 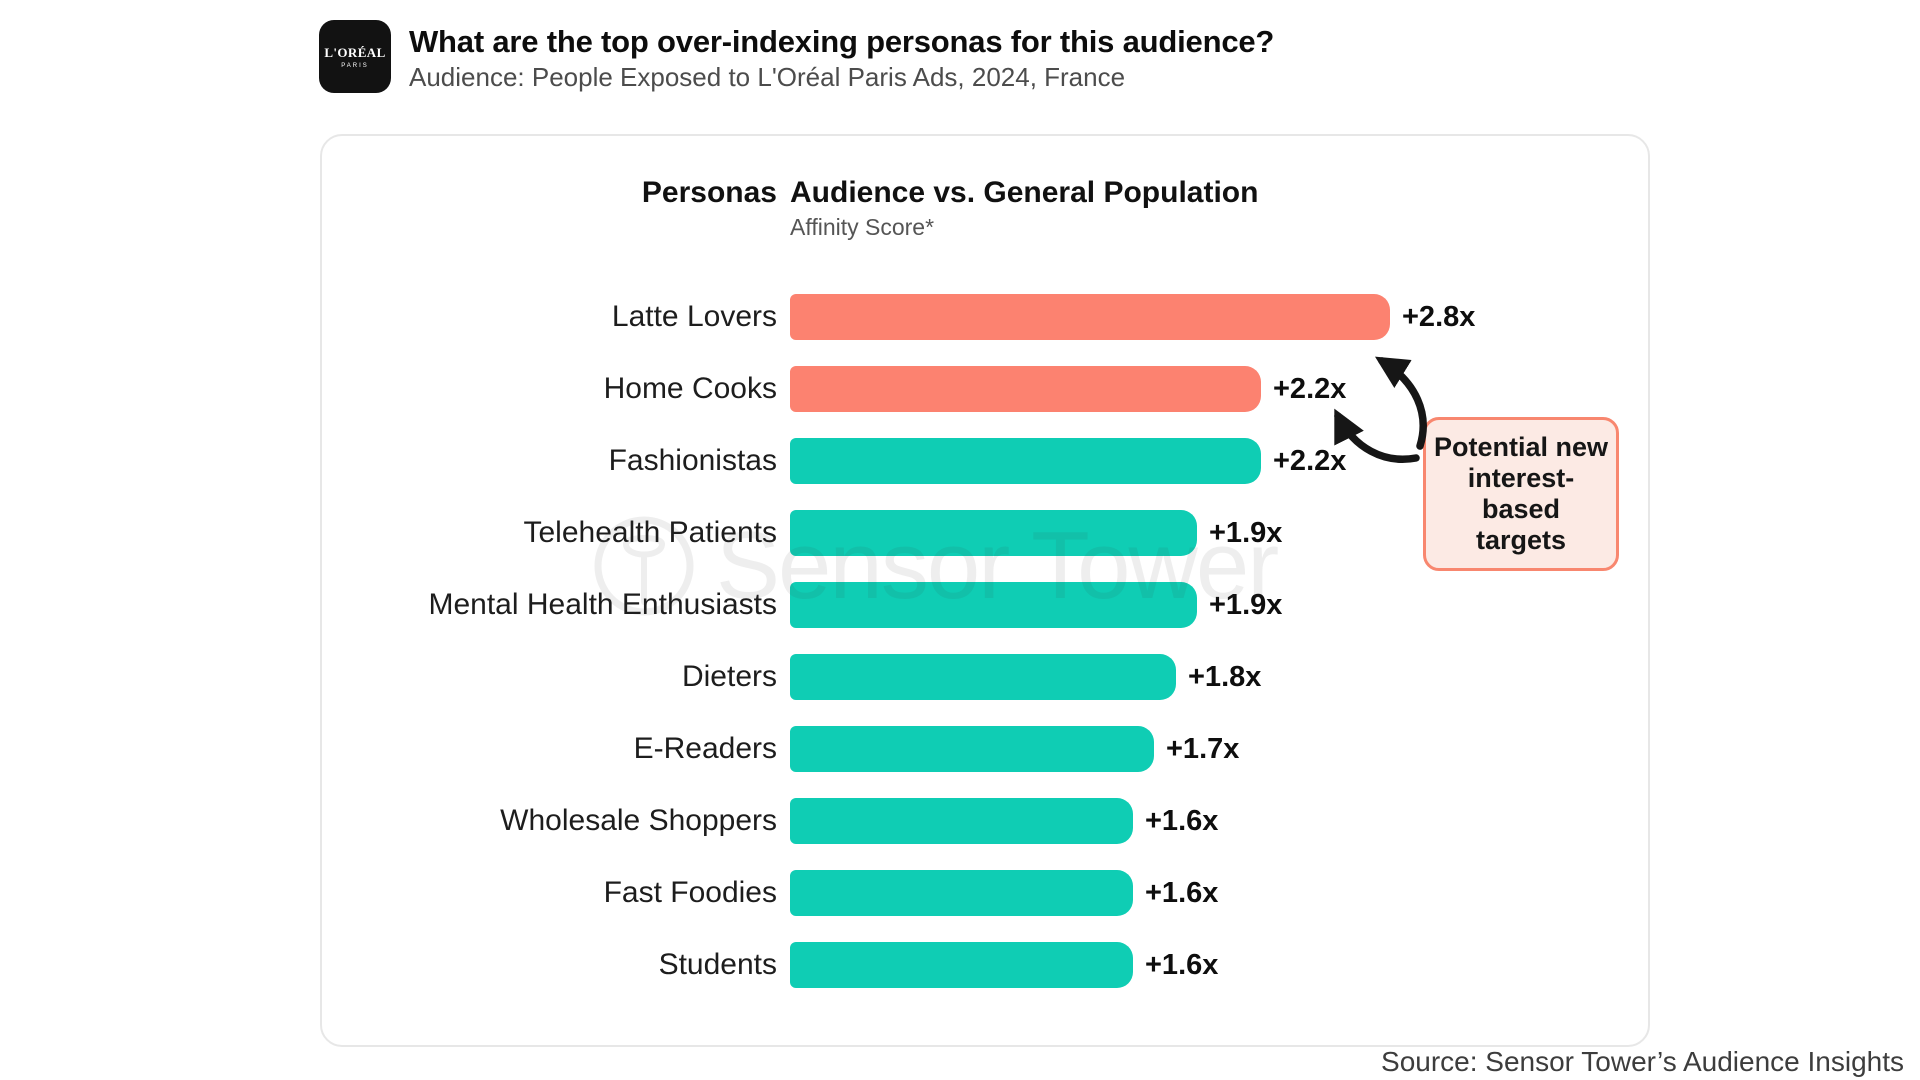 I want to click on bar-track: +1.8x, so click(x=1025, y=677).